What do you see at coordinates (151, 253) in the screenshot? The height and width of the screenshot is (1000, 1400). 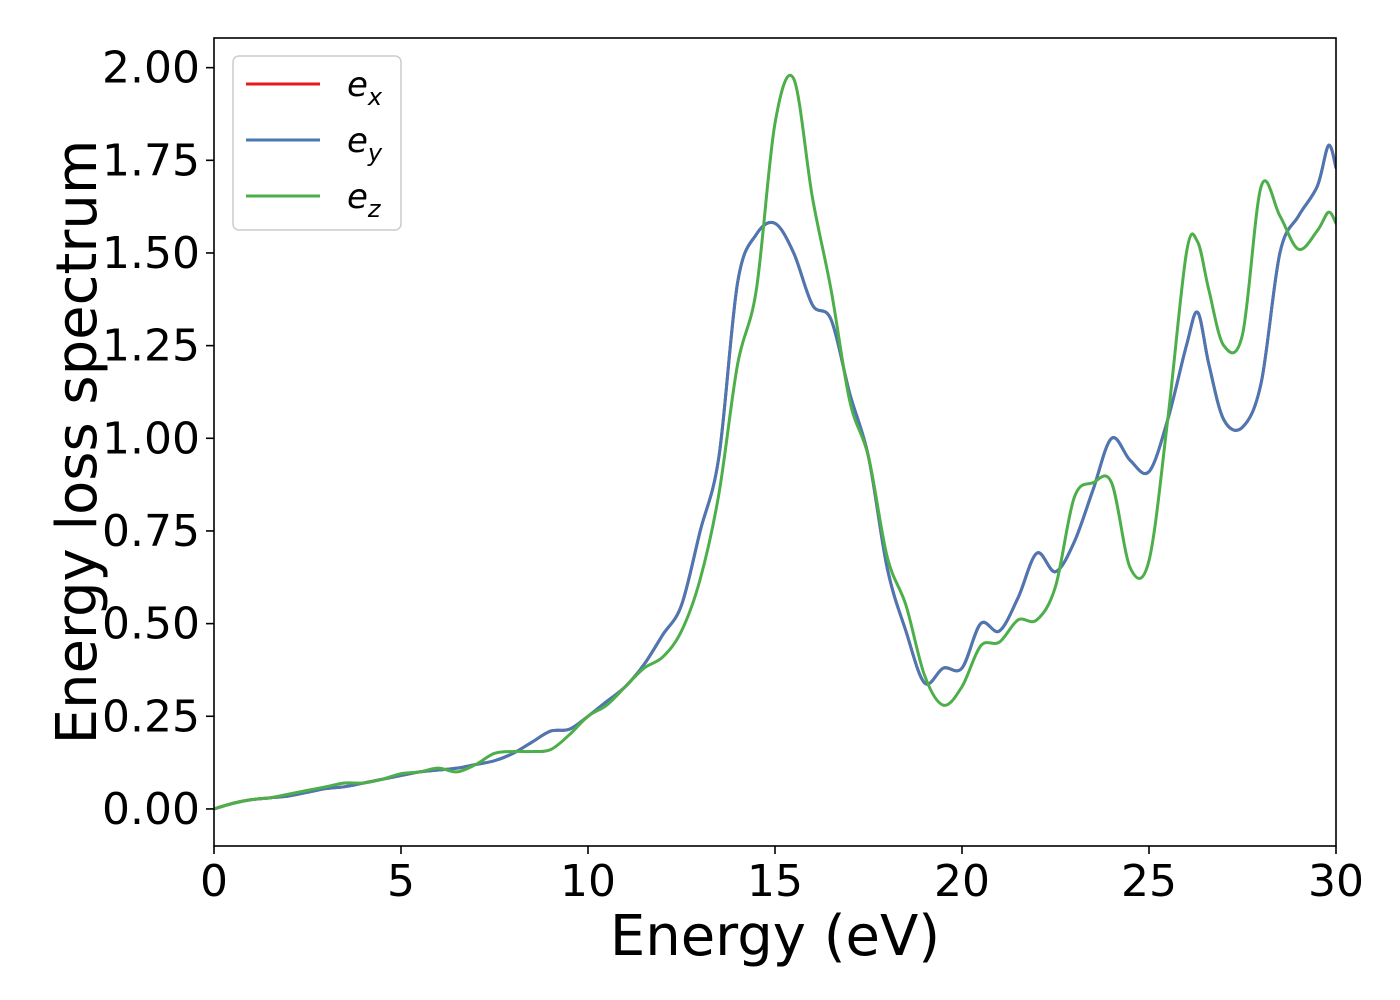 I see `y-tick-label: 1.50` at bounding box center [151, 253].